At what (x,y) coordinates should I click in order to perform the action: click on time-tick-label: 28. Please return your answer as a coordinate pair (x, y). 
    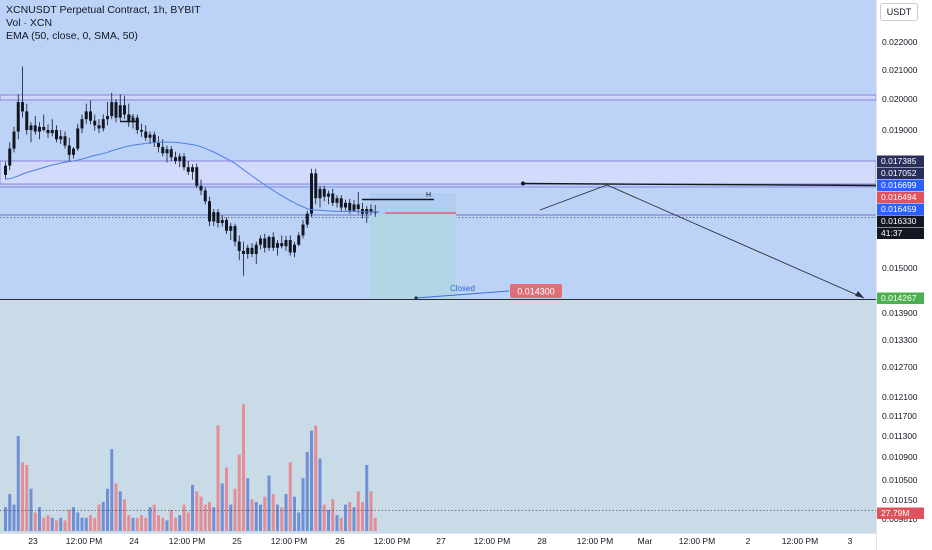
    Looking at the image, I should click on (542, 541).